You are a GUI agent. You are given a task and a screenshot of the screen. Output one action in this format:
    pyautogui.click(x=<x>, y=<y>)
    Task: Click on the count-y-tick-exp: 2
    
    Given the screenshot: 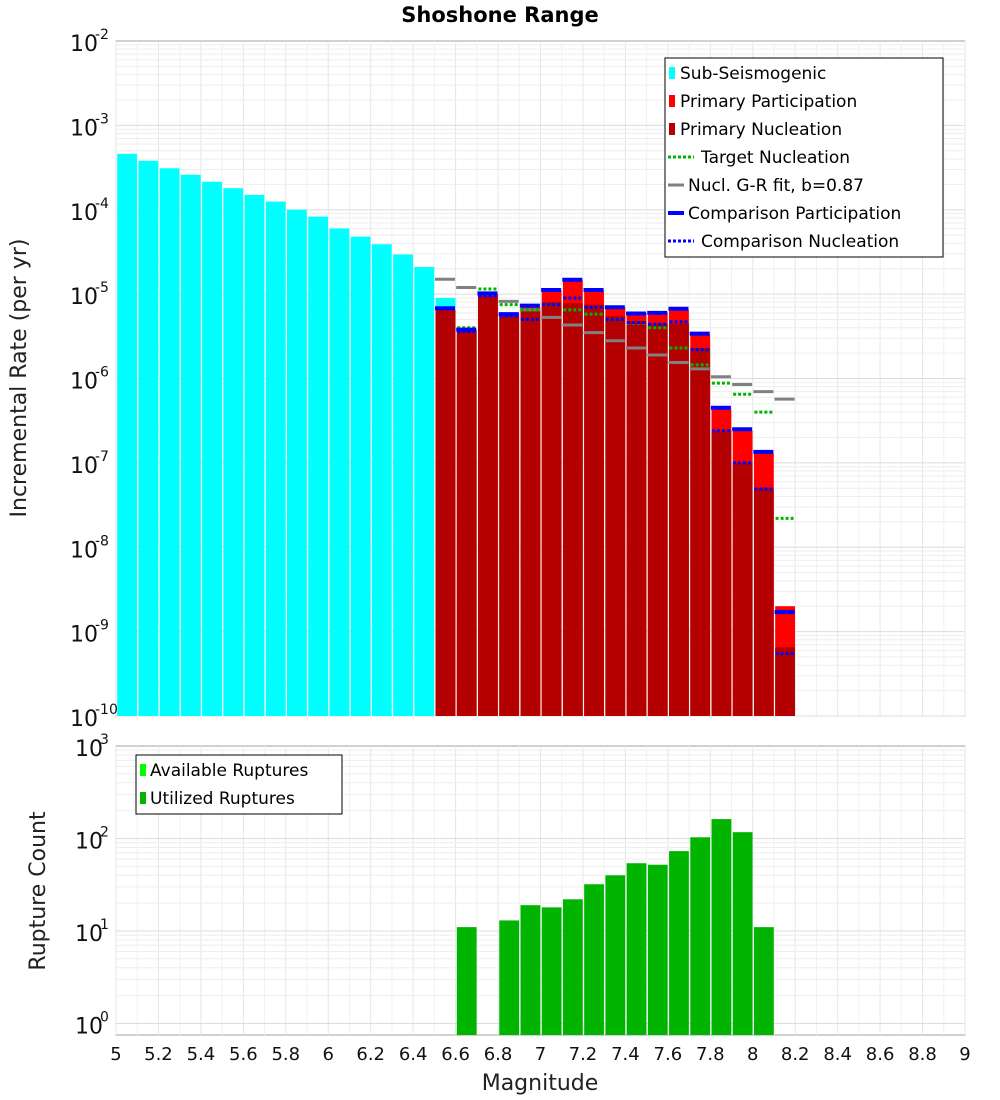 What is the action you would take?
    pyautogui.click(x=104, y=832)
    